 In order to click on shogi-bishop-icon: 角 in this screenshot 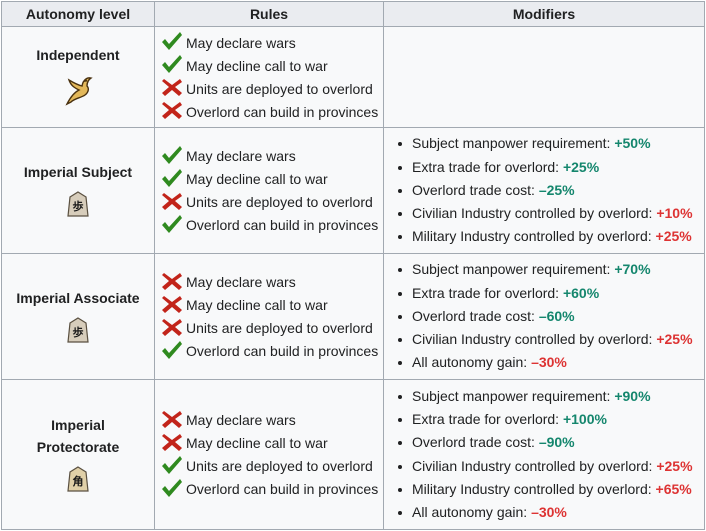, I will do `click(78, 480)`.